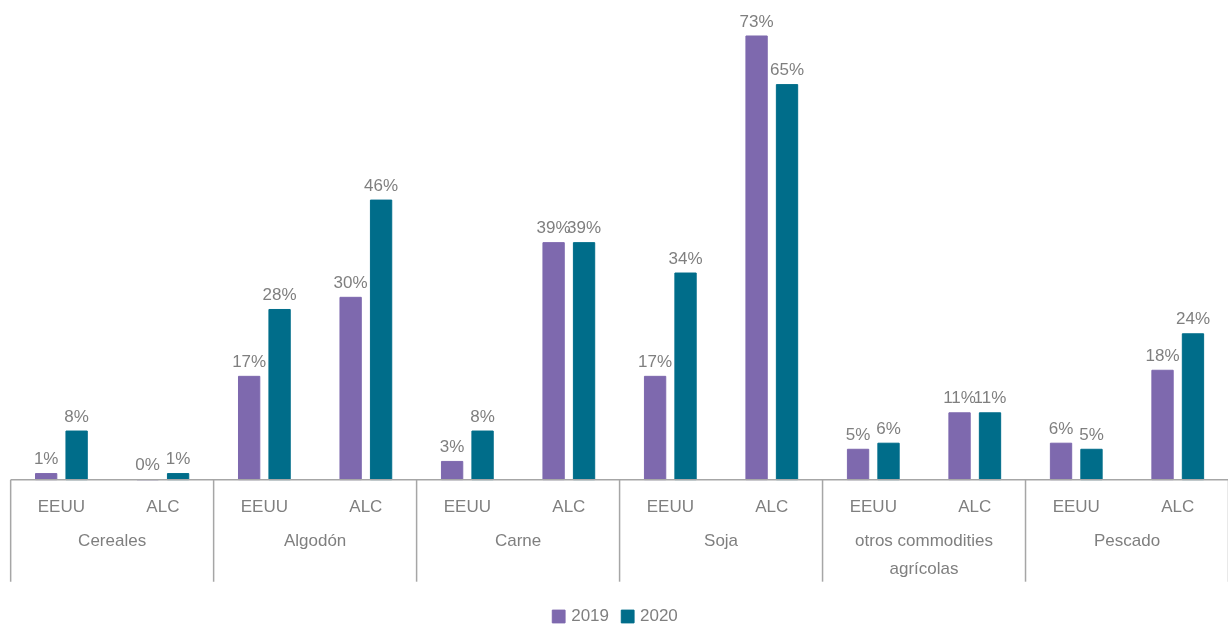 Image resolution: width=1228 pixels, height=630 pixels. What do you see at coordinates (1127, 540) in the screenshot?
I see `text: Pescado` at bounding box center [1127, 540].